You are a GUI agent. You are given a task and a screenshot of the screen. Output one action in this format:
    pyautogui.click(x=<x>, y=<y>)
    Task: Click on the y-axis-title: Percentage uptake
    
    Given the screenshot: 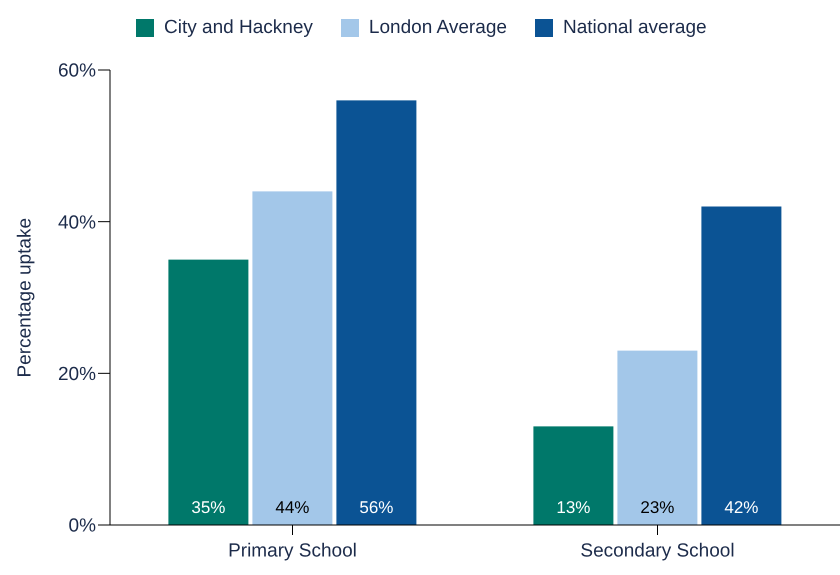 What is the action you would take?
    pyautogui.click(x=25, y=298)
    